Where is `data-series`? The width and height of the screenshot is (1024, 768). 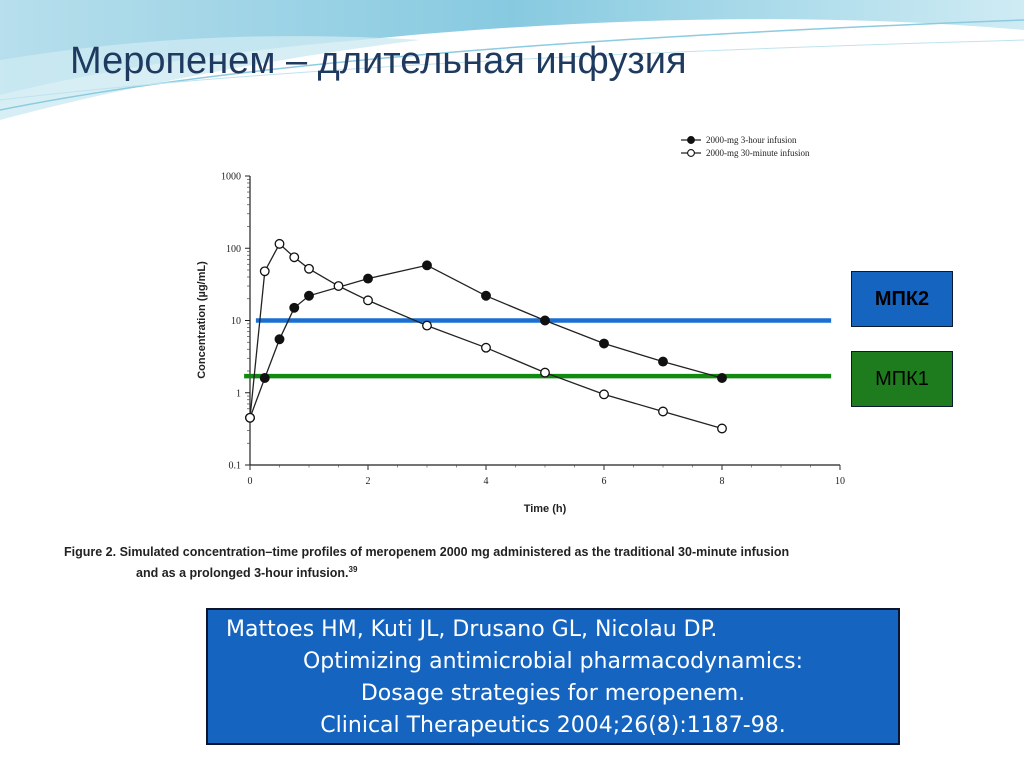
data-series is located at coordinates (486, 336).